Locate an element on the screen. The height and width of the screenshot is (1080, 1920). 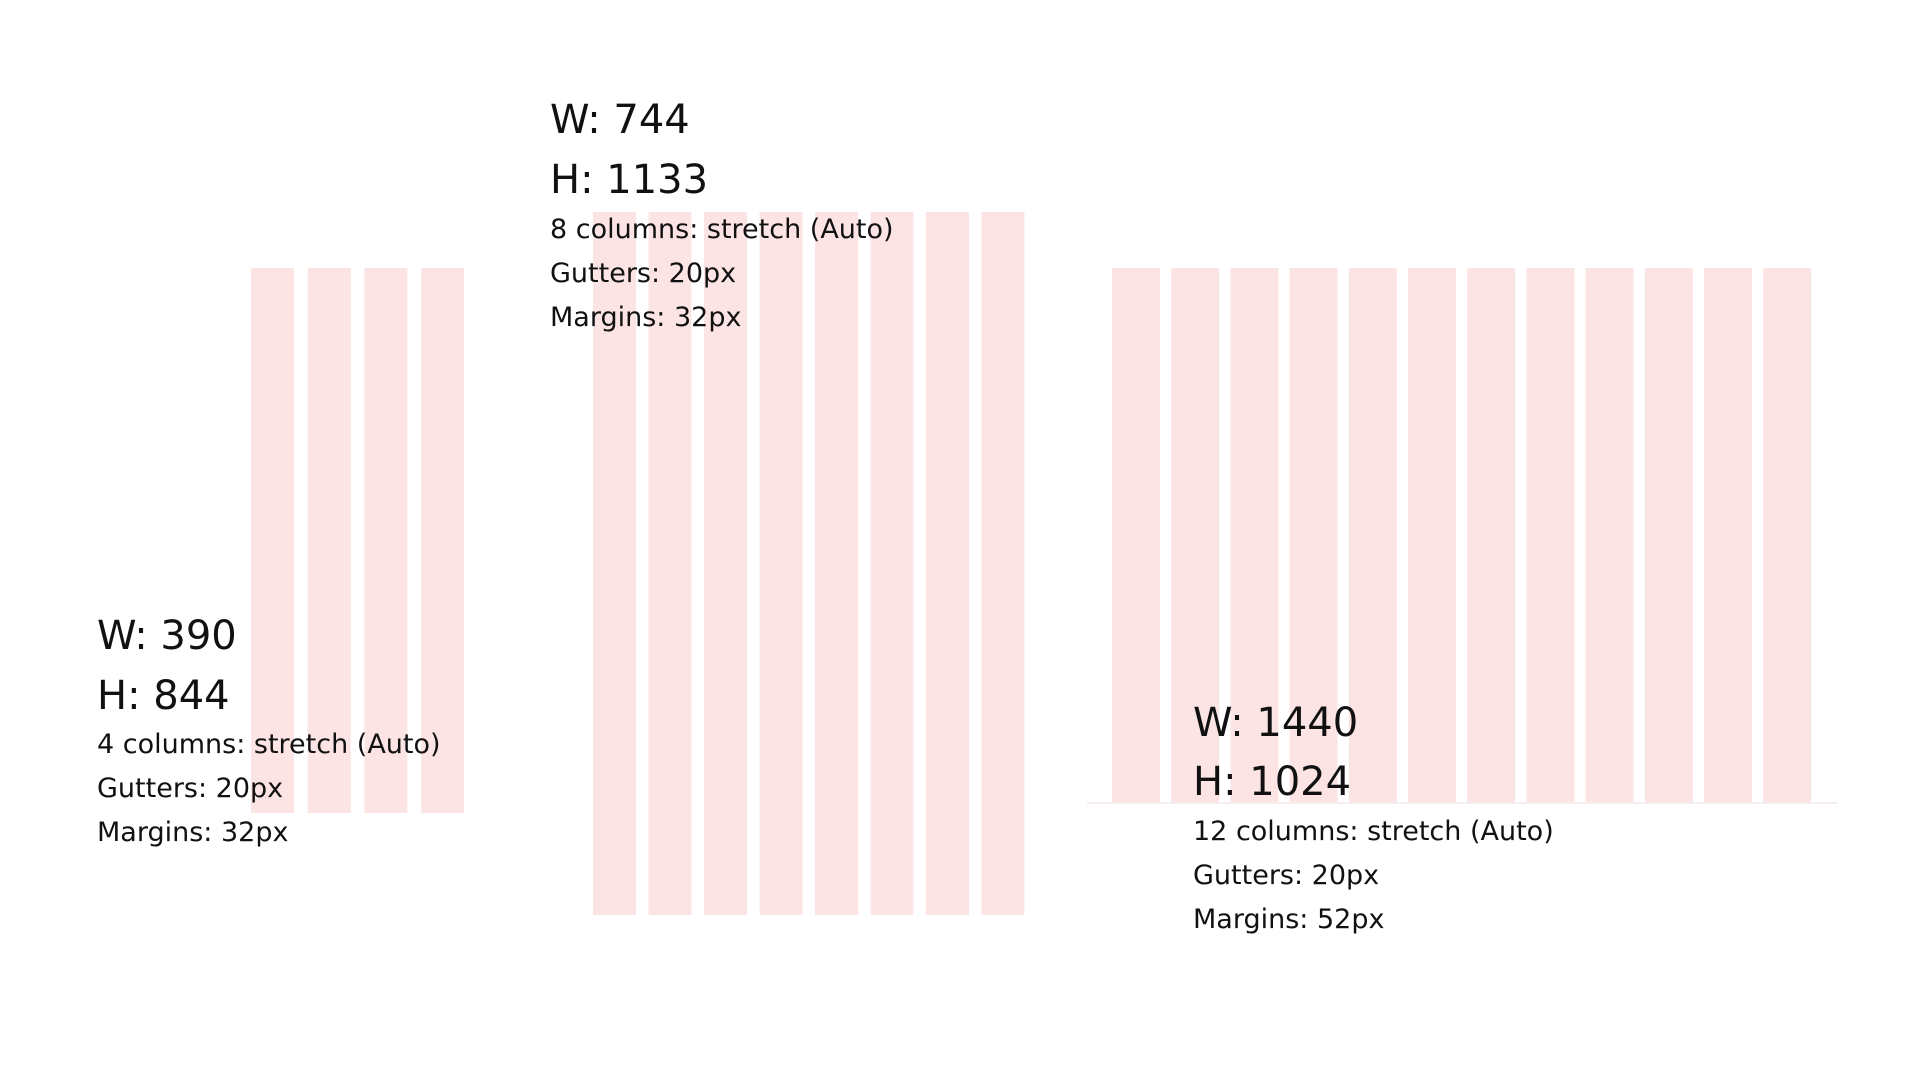
grid-columns-label: 8 columns: stretch (Auto) is located at coordinates (722, 229).